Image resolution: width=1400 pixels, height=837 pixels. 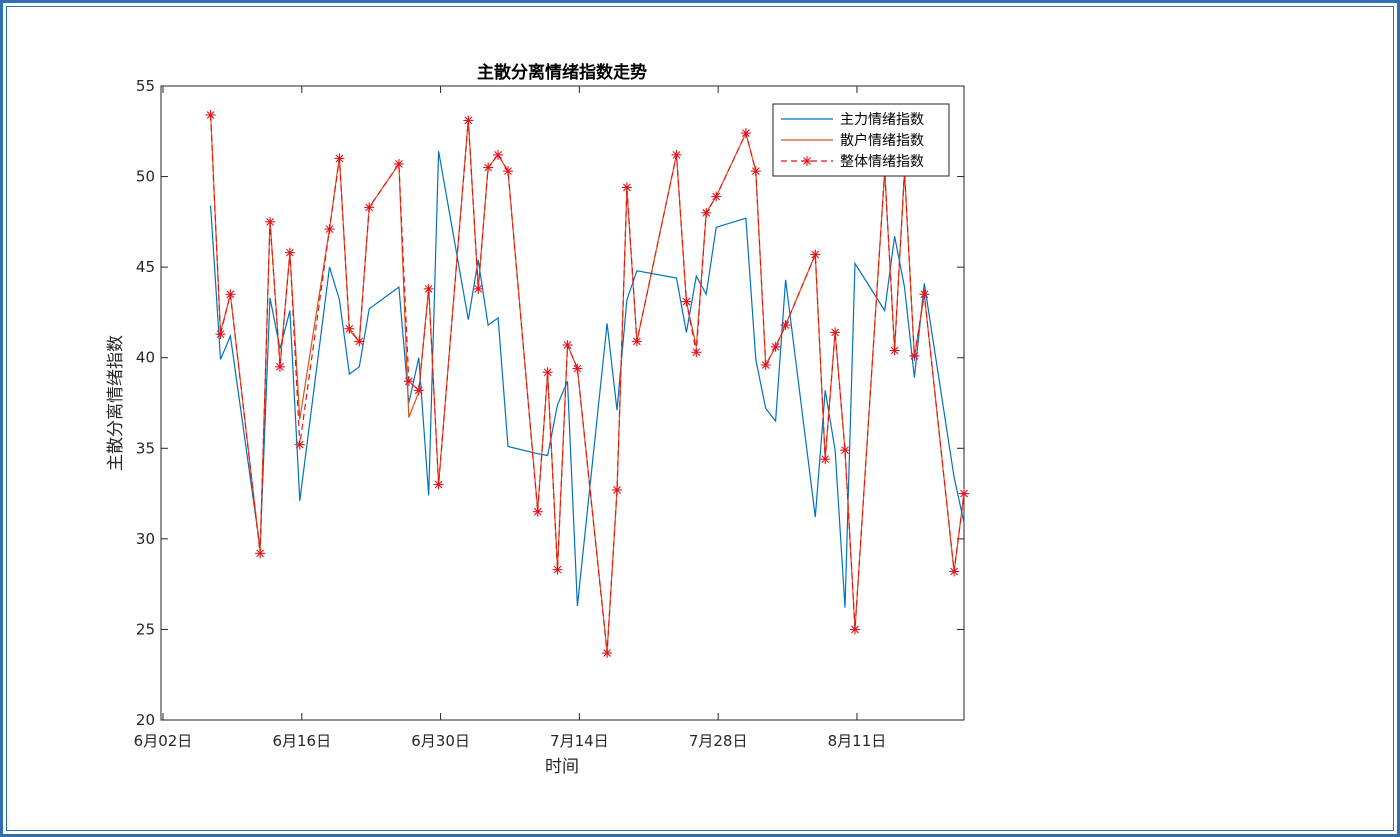 I want to click on x-tick-label: 7月28日, so click(x=718, y=741).